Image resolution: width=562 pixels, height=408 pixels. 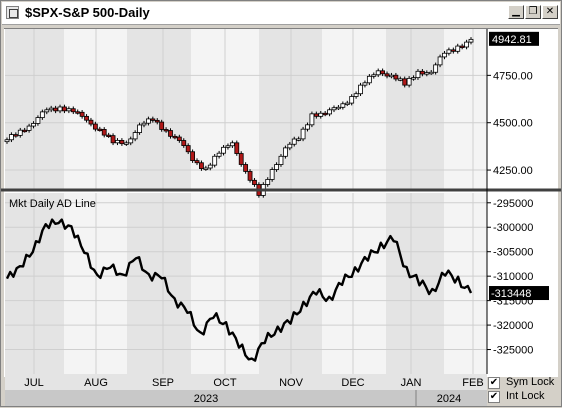 What do you see at coordinates (514, 38) in the screenshot?
I see `last-price-box` at bounding box center [514, 38].